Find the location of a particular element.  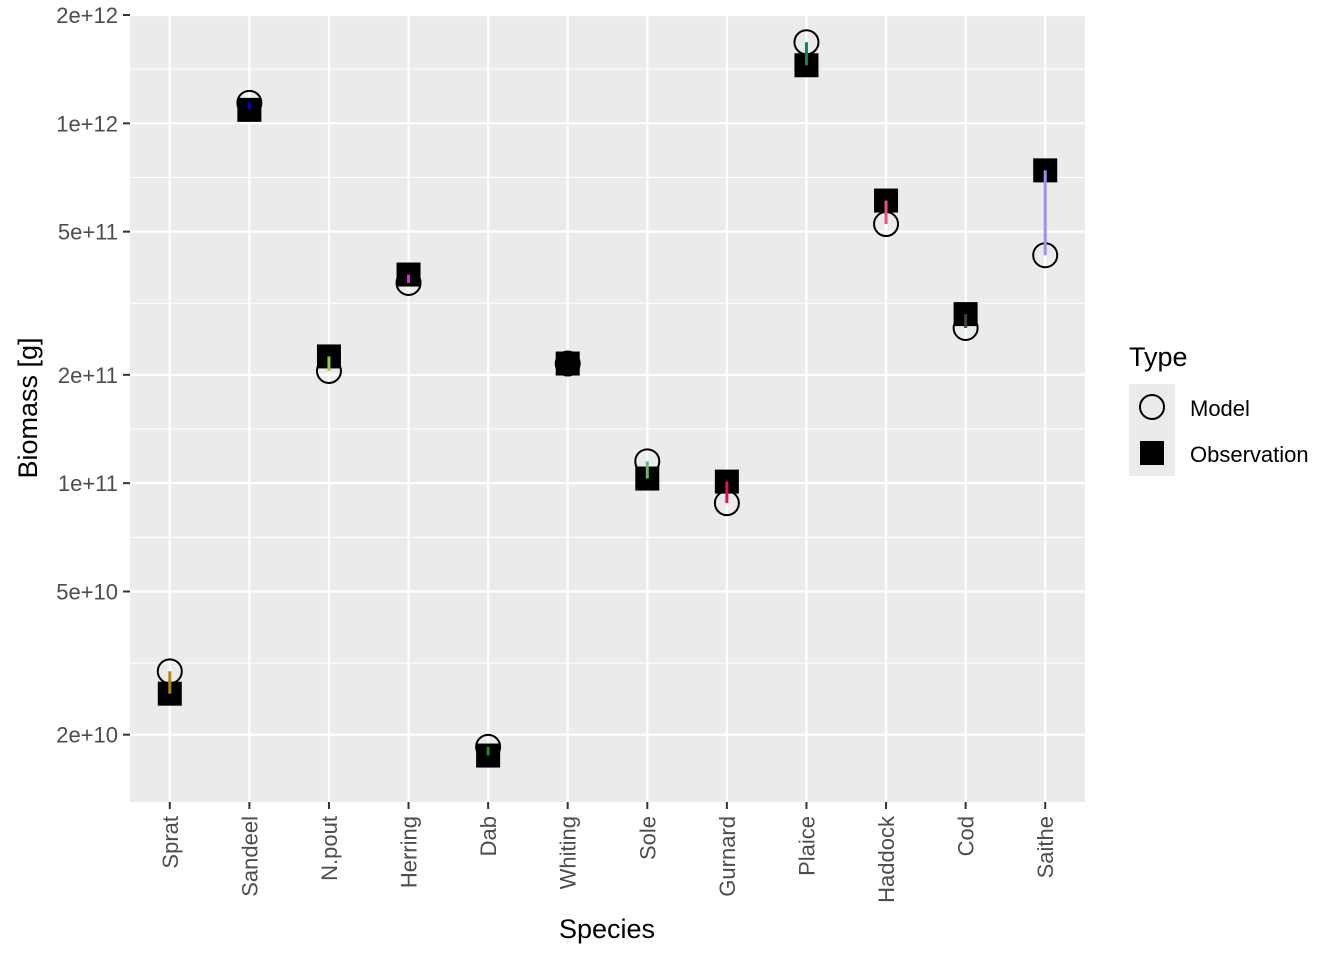

x-tick-label: Sole is located at coordinates (647, 838).